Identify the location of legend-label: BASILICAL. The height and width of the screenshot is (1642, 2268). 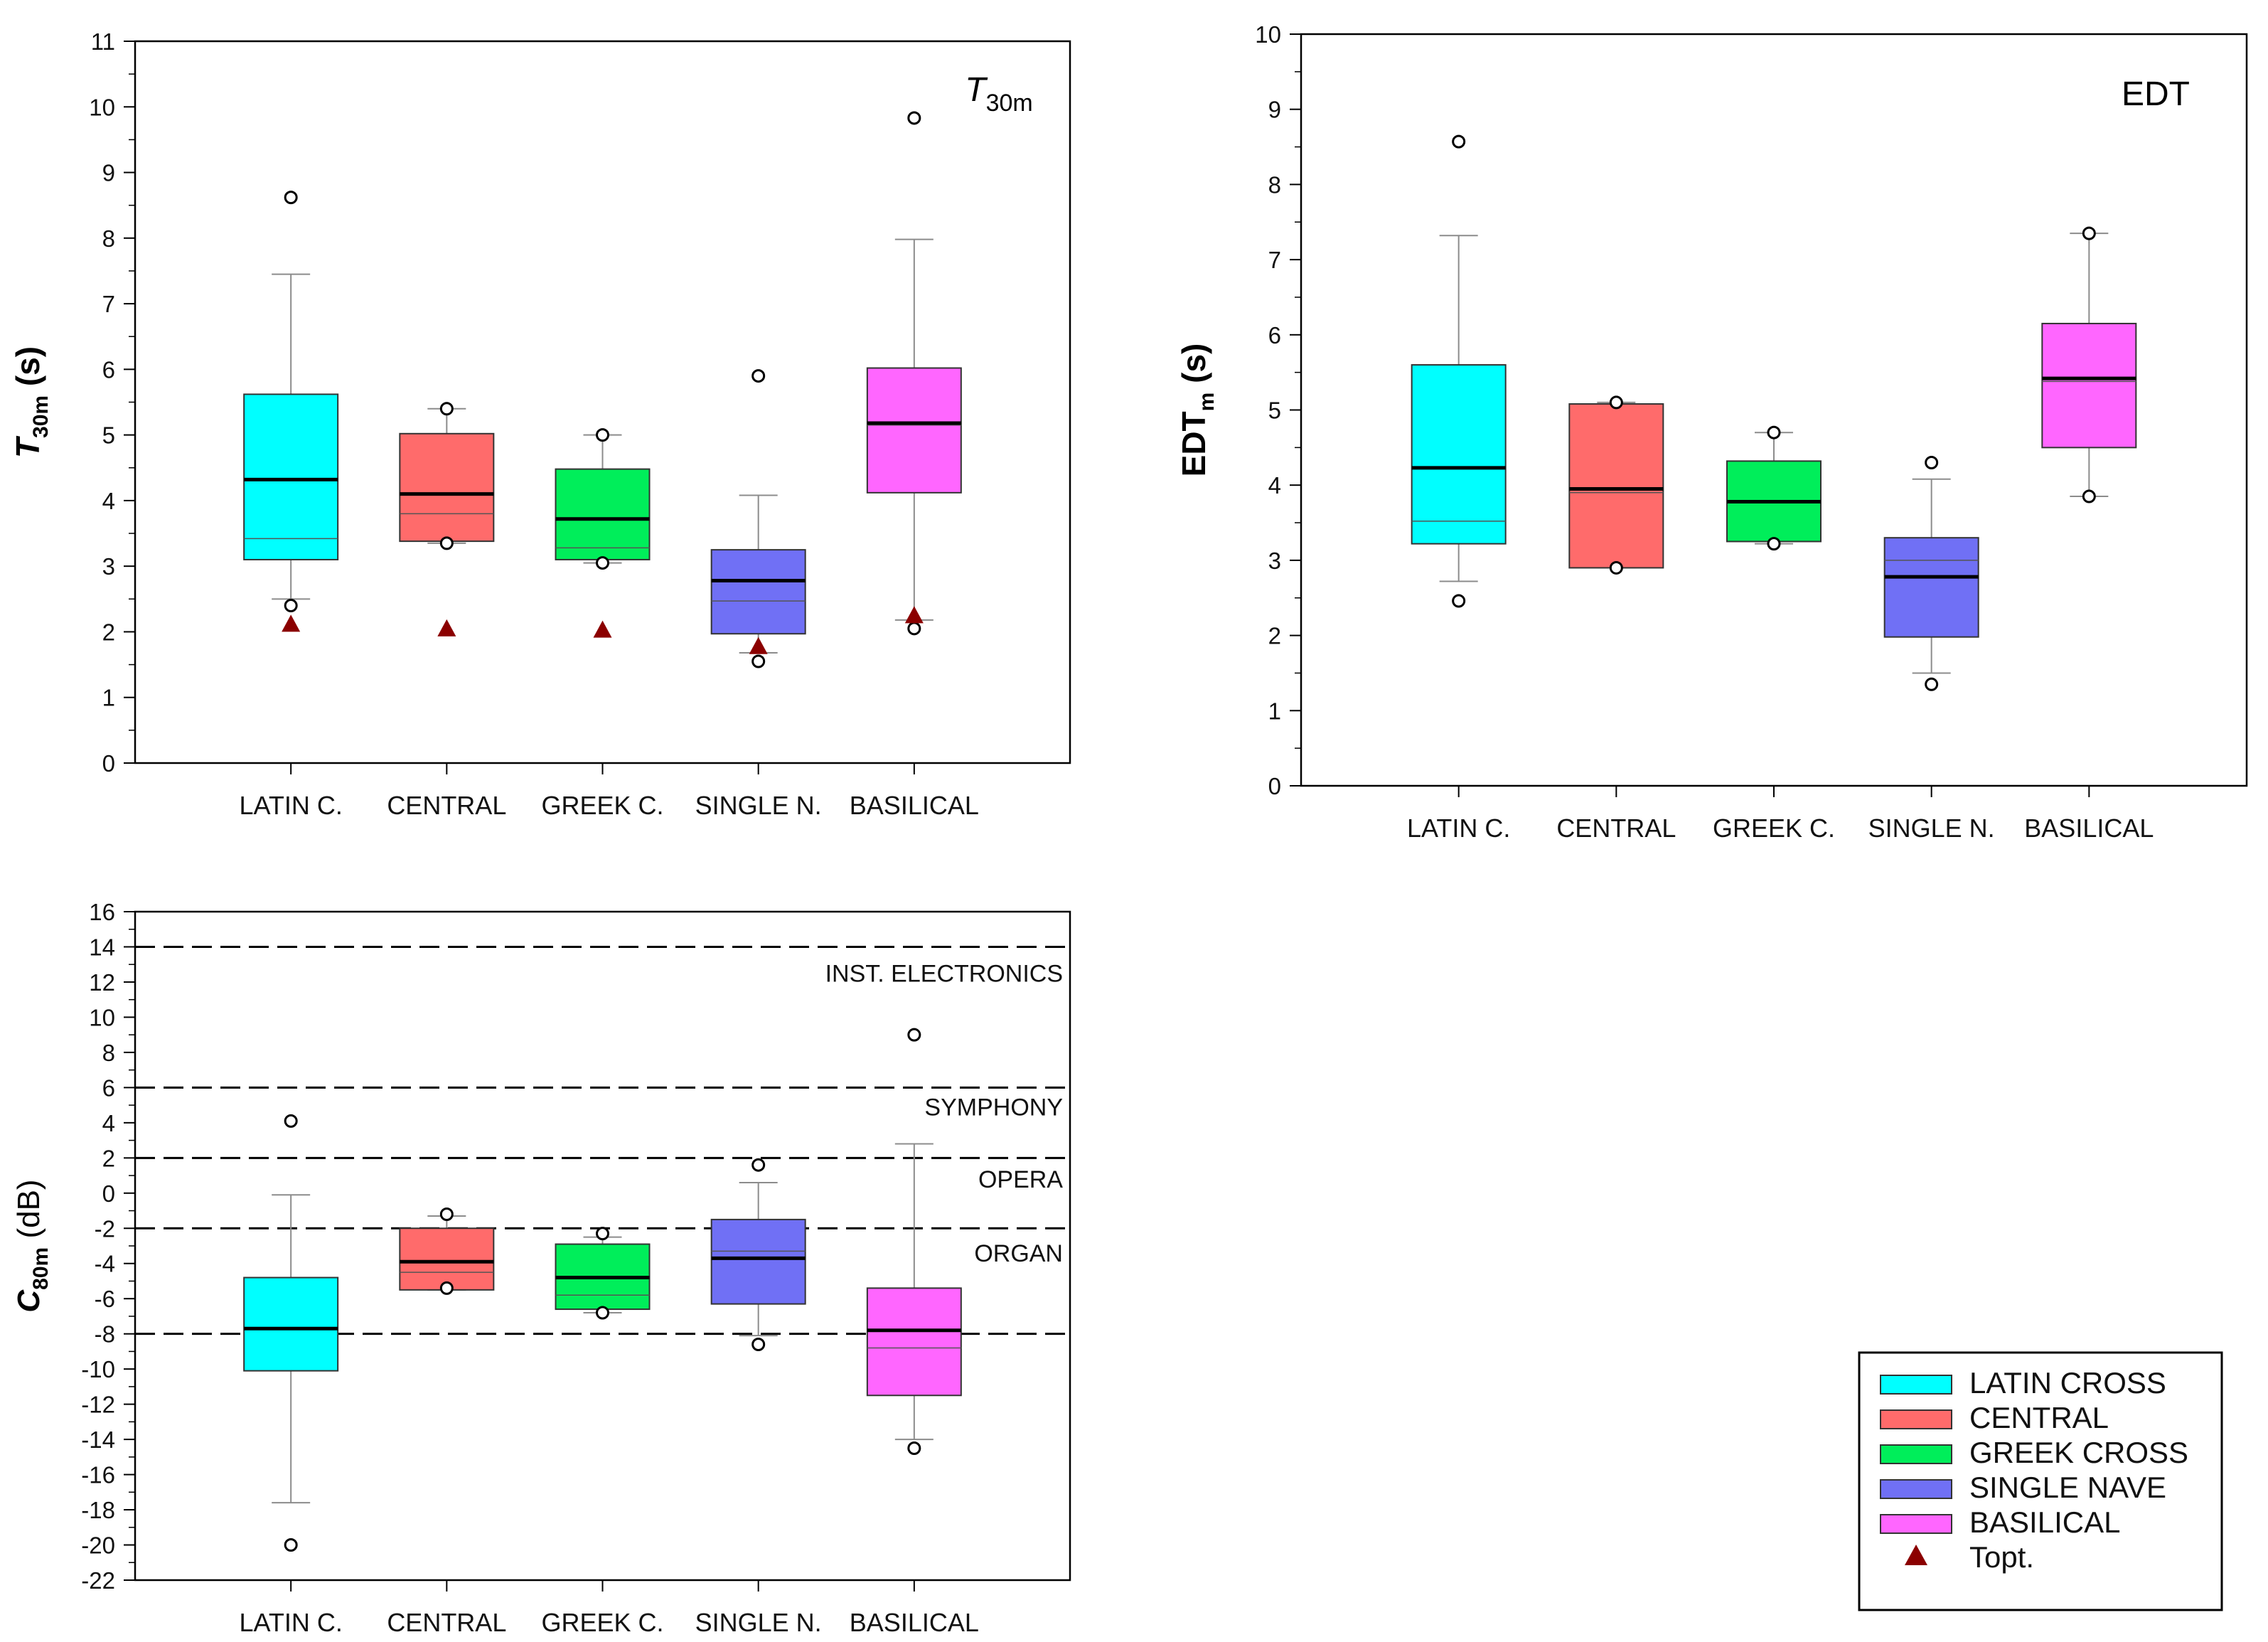
(2044, 1522).